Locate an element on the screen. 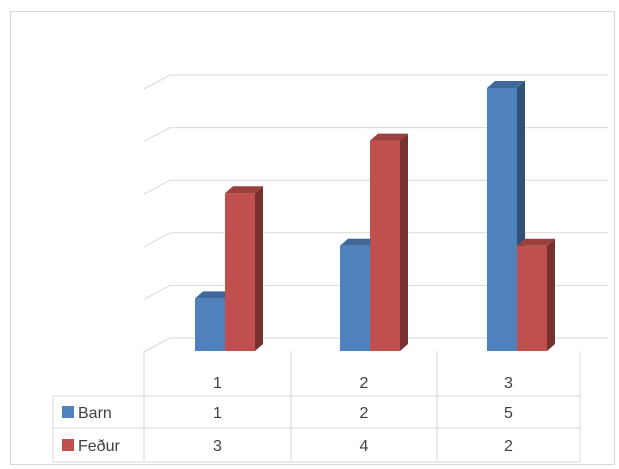  table-cell-value: 3 is located at coordinates (217, 446).